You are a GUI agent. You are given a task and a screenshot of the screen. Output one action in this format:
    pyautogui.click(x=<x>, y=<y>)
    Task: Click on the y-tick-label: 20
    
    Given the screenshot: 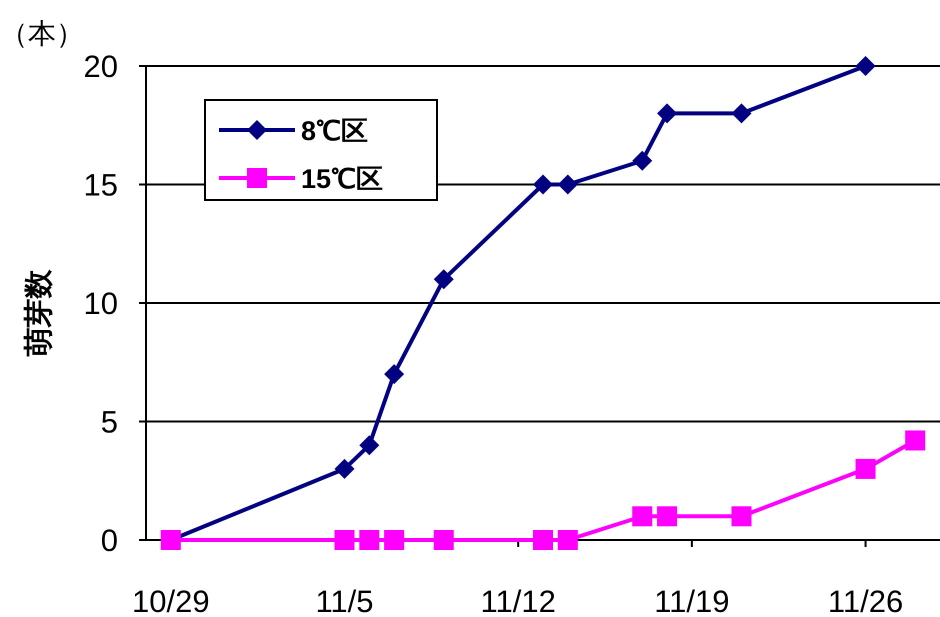 What is the action you would take?
    pyautogui.click(x=101, y=66)
    